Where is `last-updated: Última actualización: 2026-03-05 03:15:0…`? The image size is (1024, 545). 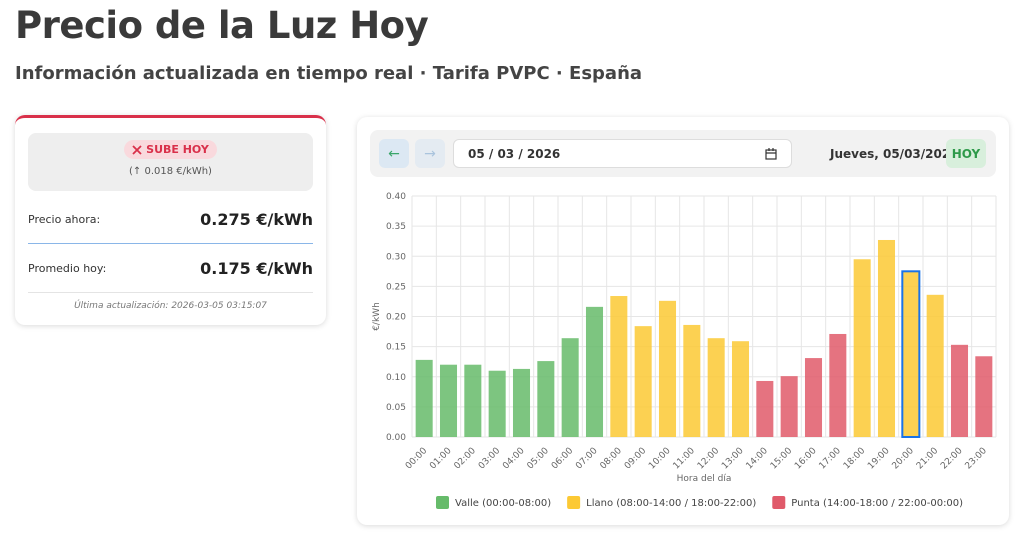 last-updated: Última actualización: 2026-03-05 03:15:0… is located at coordinates (170, 306).